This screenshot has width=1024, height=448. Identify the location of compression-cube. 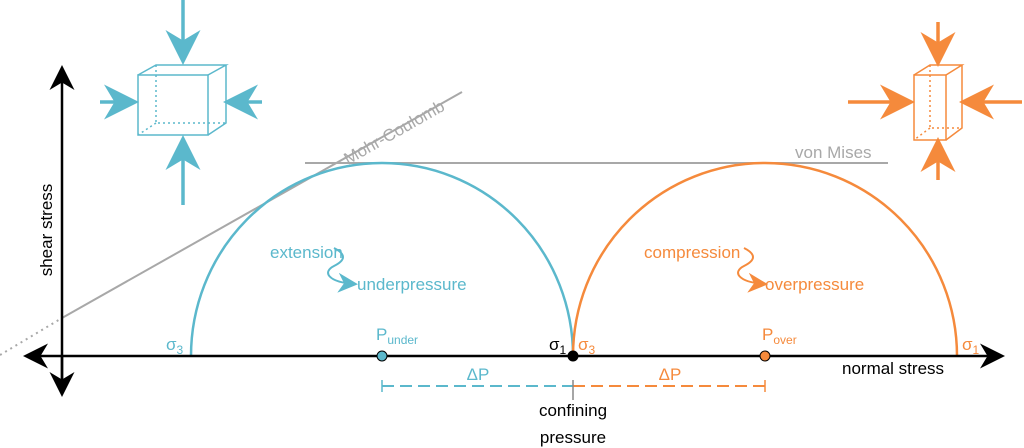
(939, 102).